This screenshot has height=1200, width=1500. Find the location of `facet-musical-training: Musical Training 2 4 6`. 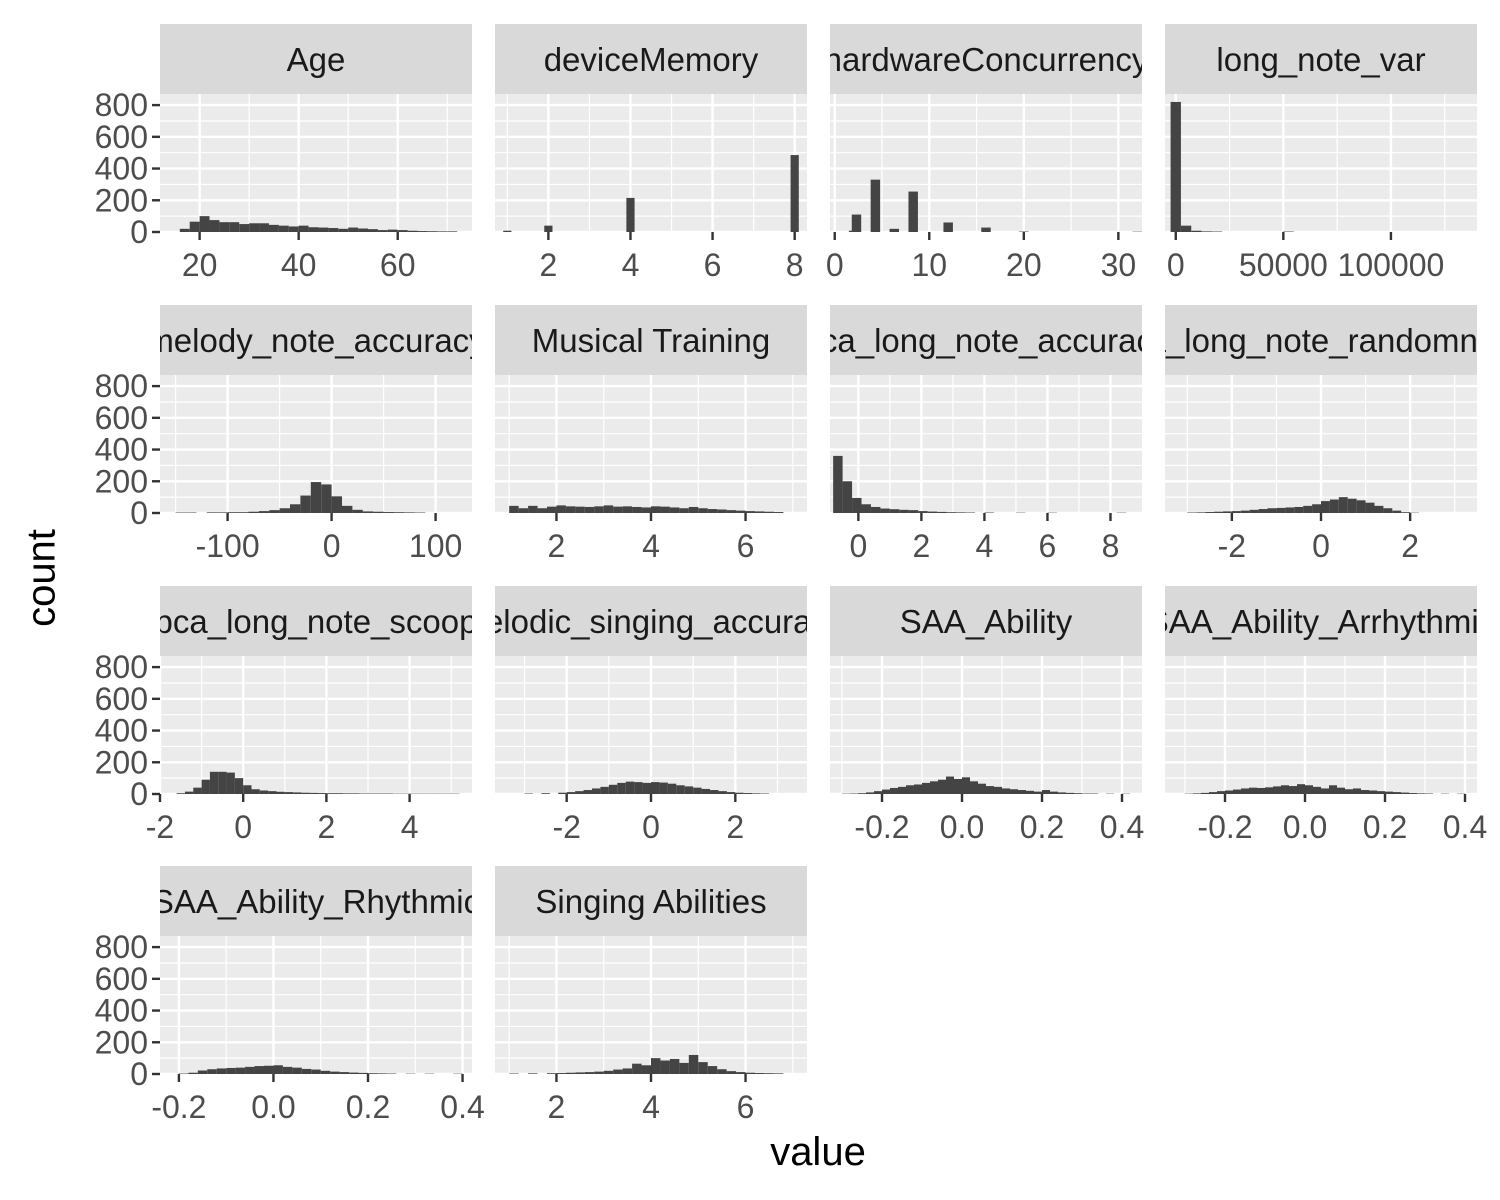

facet-musical-training: Musical Training 2 4 6 is located at coordinates (651, 434).